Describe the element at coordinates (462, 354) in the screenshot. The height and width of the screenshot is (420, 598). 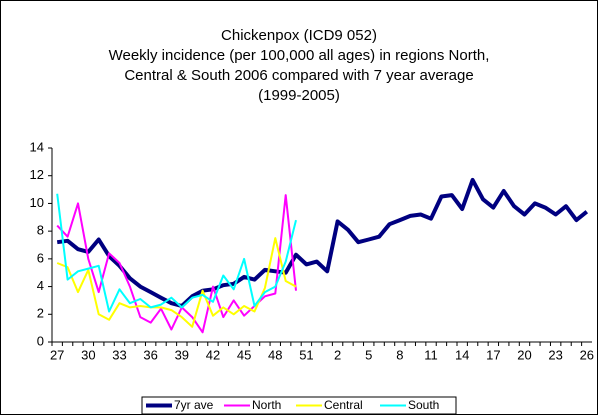
I see `x-tick-label: 14` at that location.